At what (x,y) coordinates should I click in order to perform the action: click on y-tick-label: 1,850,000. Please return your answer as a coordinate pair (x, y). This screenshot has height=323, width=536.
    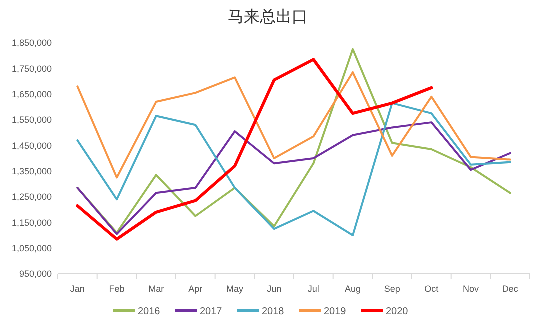
    Looking at the image, I should click on (32, 43).